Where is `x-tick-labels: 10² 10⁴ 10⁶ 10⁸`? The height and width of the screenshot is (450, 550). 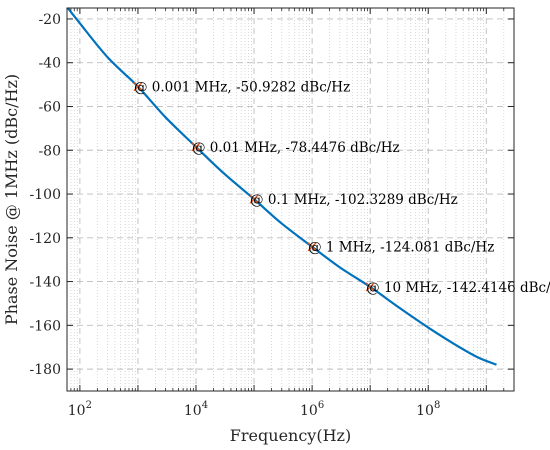 x-tick-labels: 10² 10⁴ 10⁶ 10⁸ is located at coordinates (254, 409).